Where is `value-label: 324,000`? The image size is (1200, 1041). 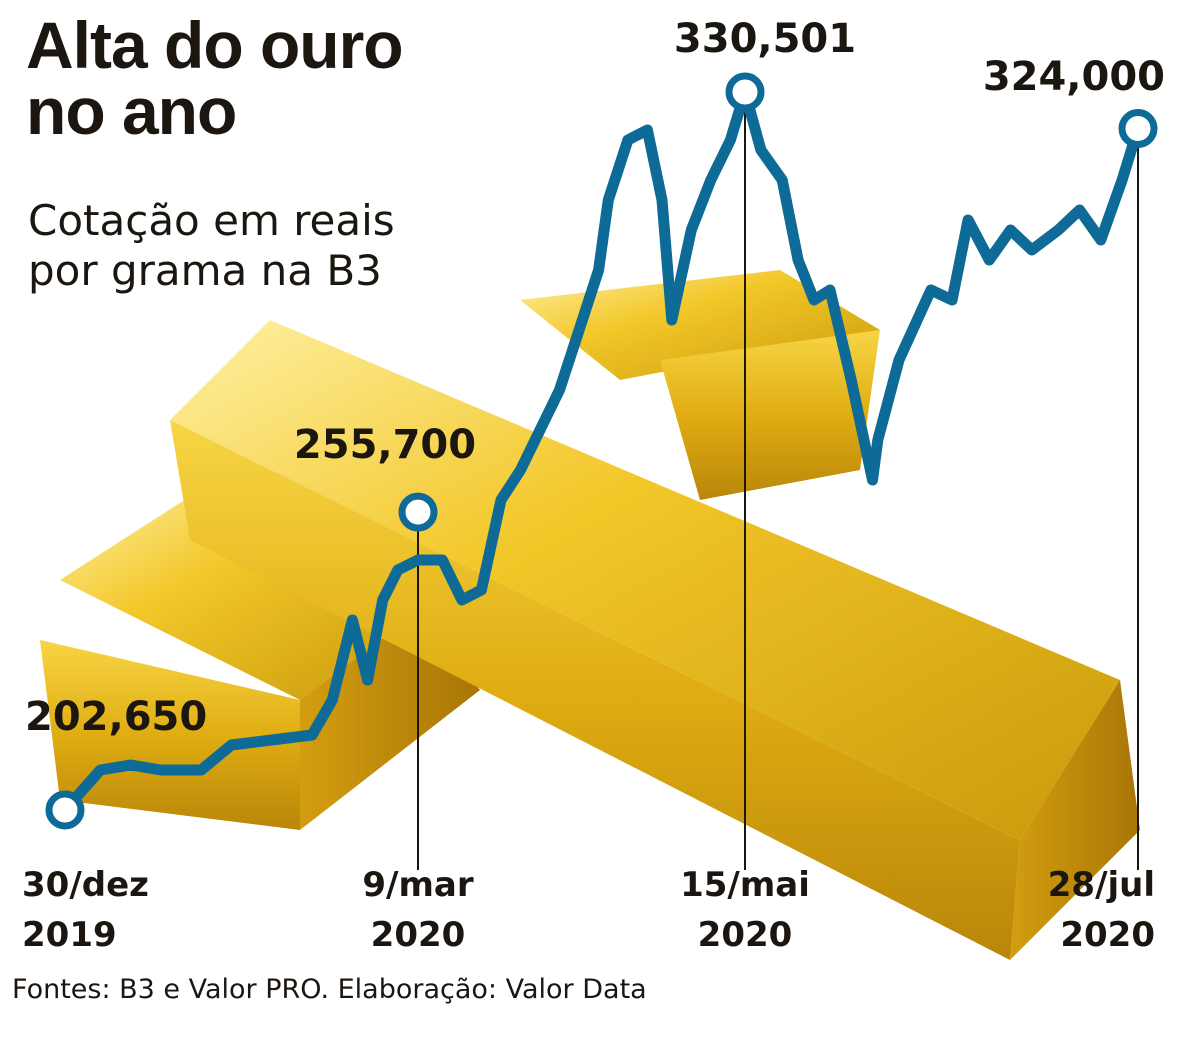 value-label: 324,000 is located at coordinates (1074, 77).